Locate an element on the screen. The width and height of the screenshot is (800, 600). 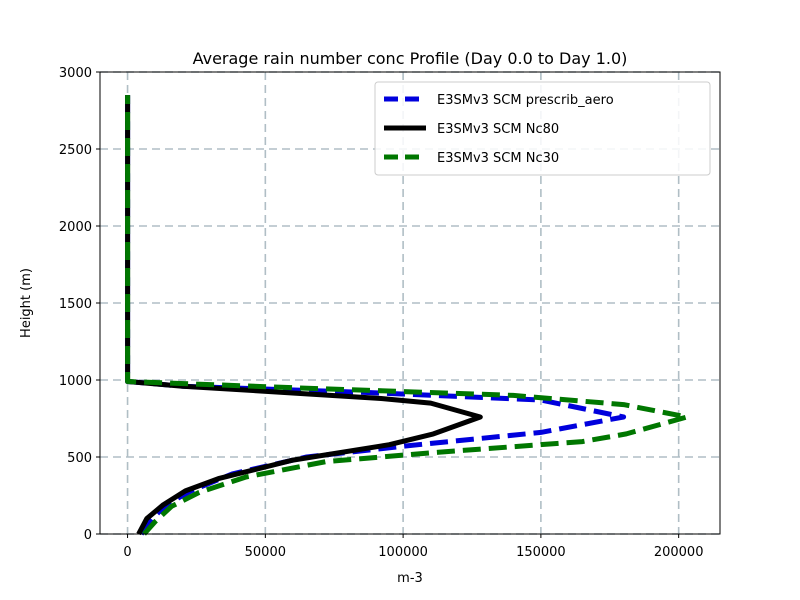
y-tick-label: 0 is located at coordinates (88, 535).